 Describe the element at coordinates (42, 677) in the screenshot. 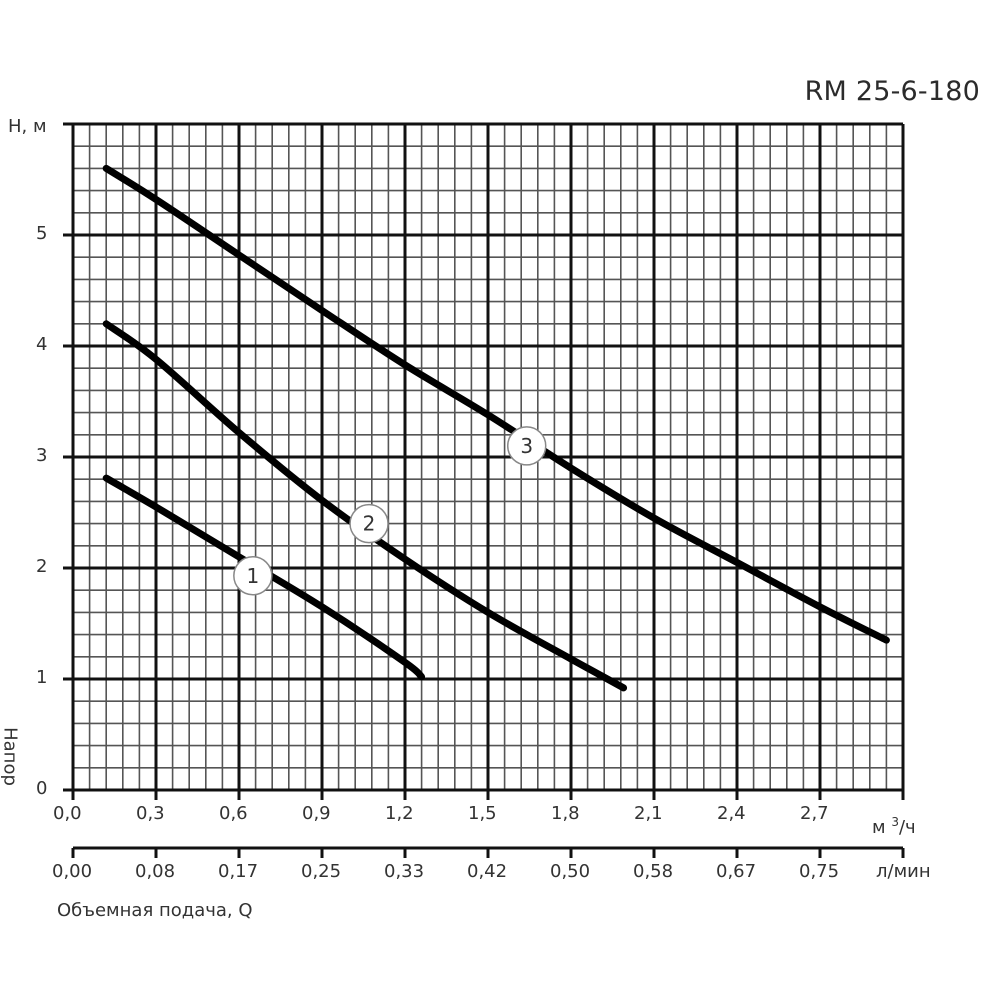

I see `y-tick-label: 1` at that location.